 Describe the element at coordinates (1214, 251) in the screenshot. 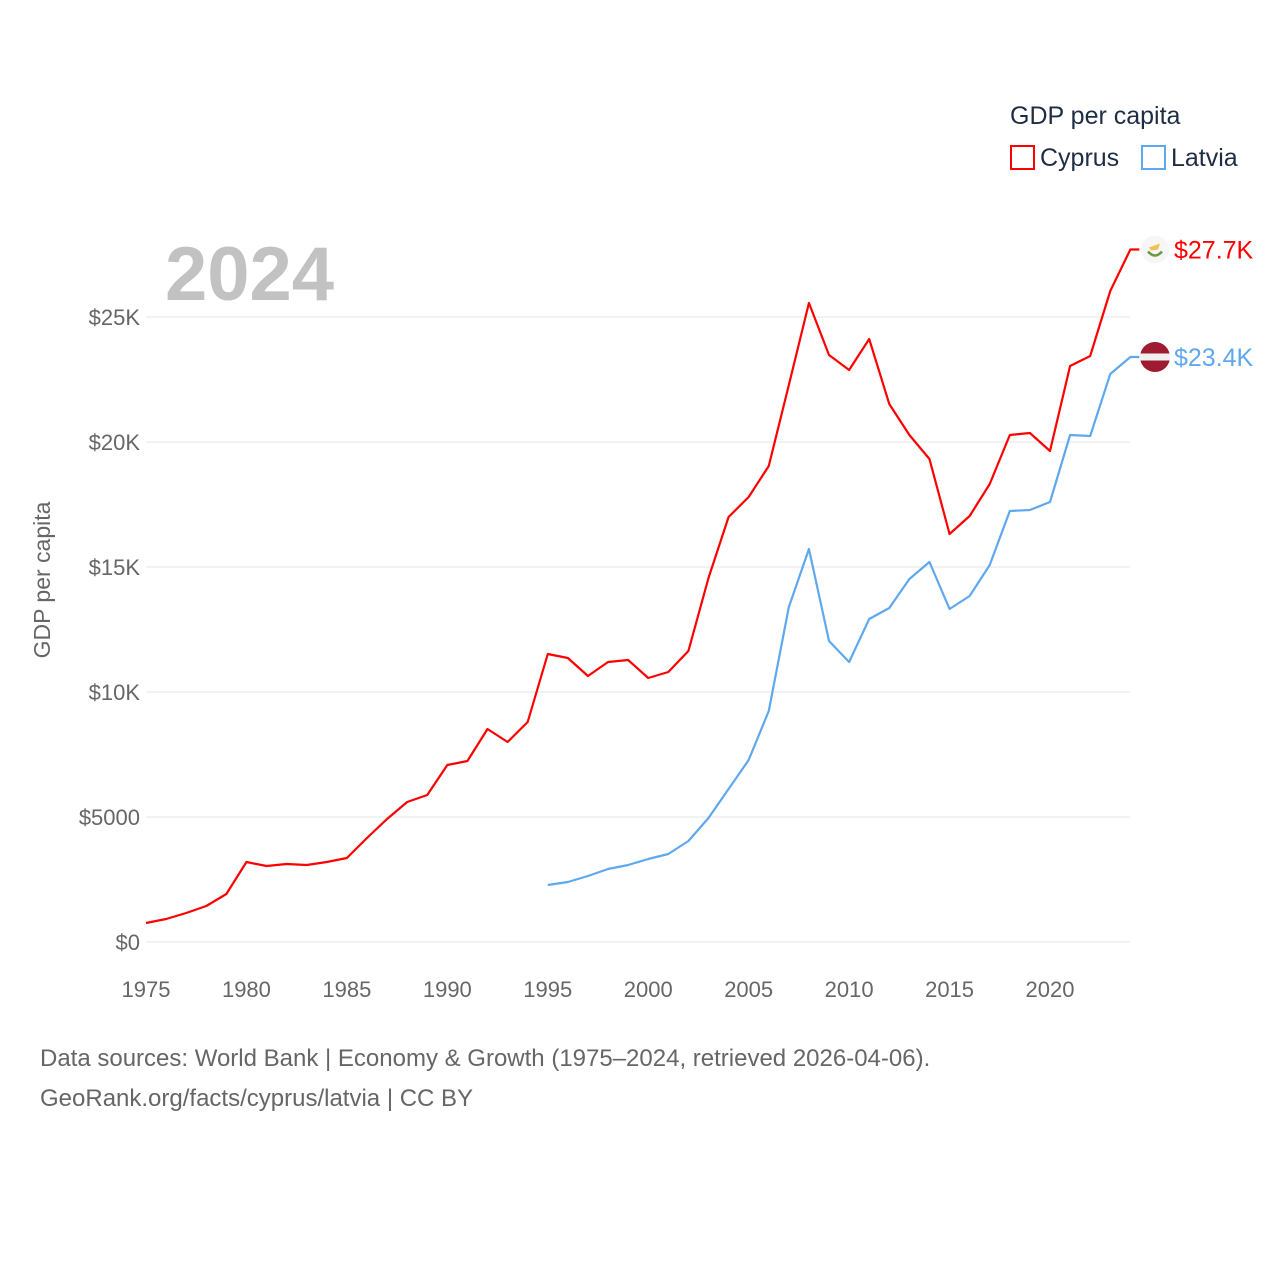

I see `end-value-label-cyprus: $27.7K` at that location.